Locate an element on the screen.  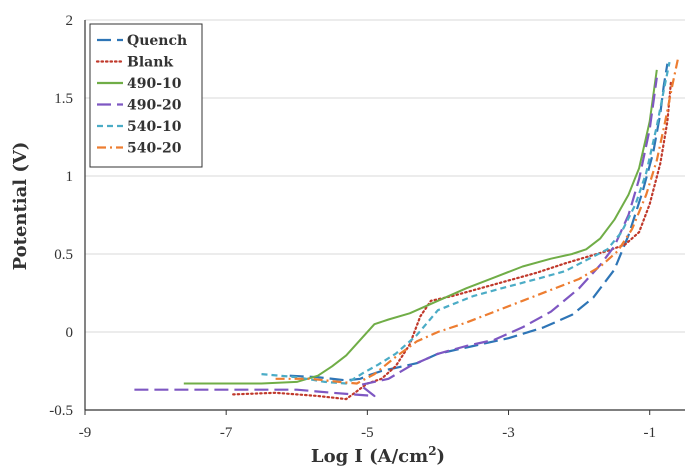
y-tick-label-3: 1 is located at coordinates (70, 177).